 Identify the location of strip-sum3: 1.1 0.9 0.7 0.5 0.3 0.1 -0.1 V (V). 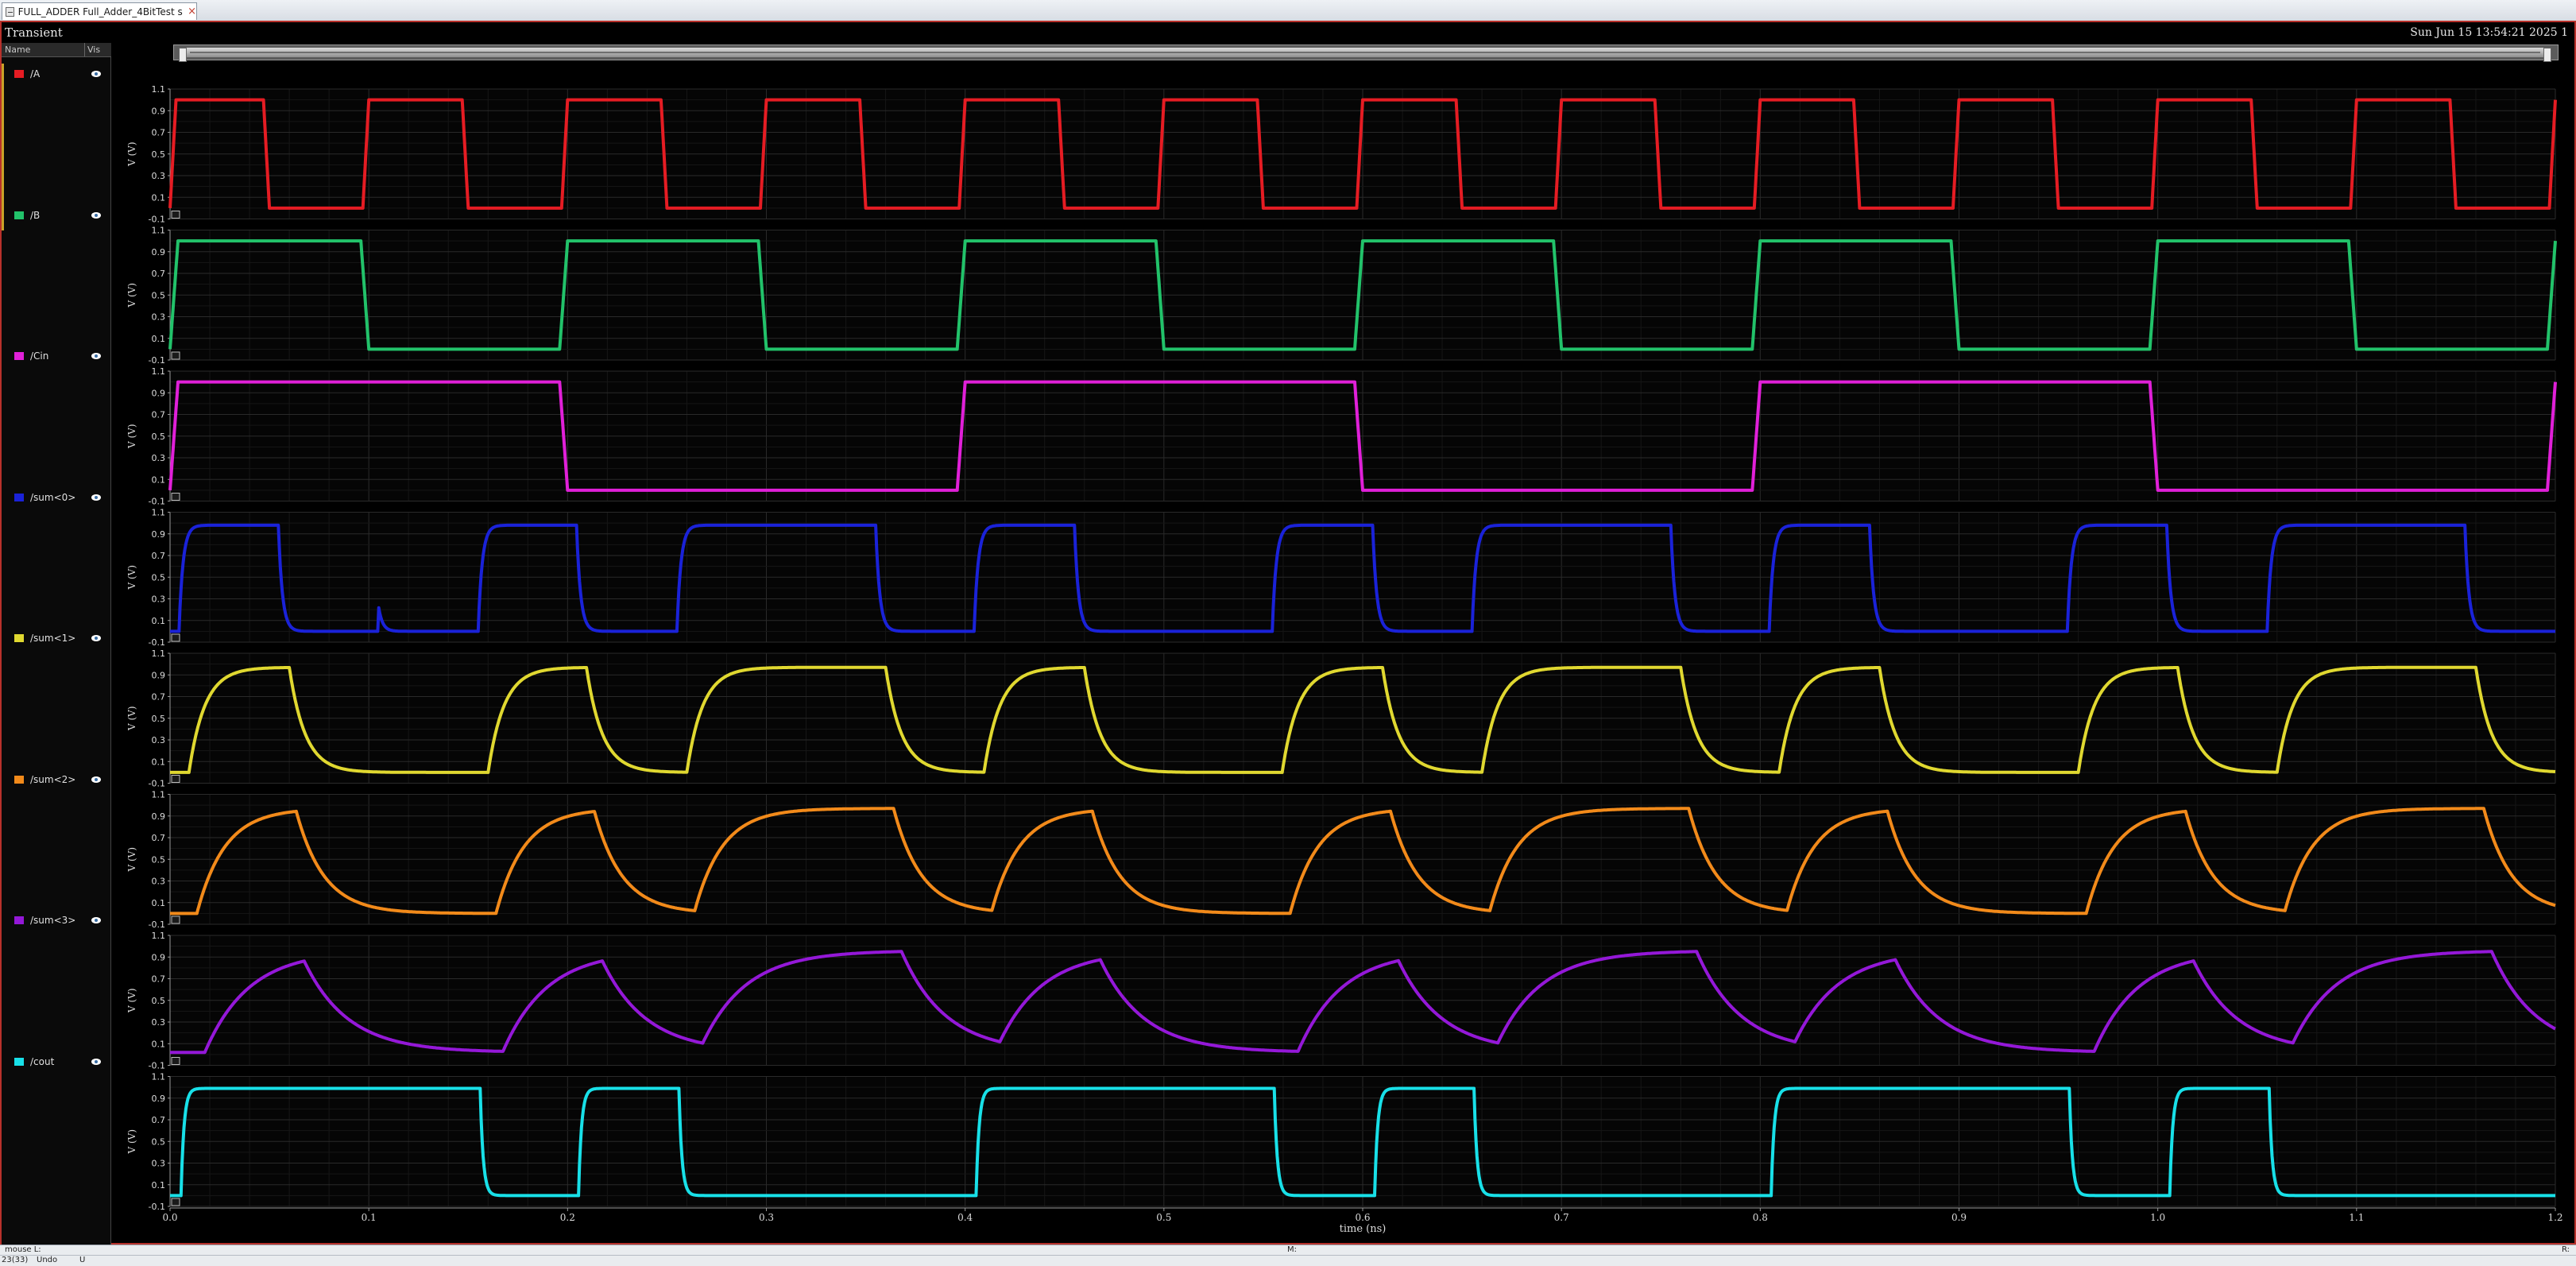
(1341, 1001).